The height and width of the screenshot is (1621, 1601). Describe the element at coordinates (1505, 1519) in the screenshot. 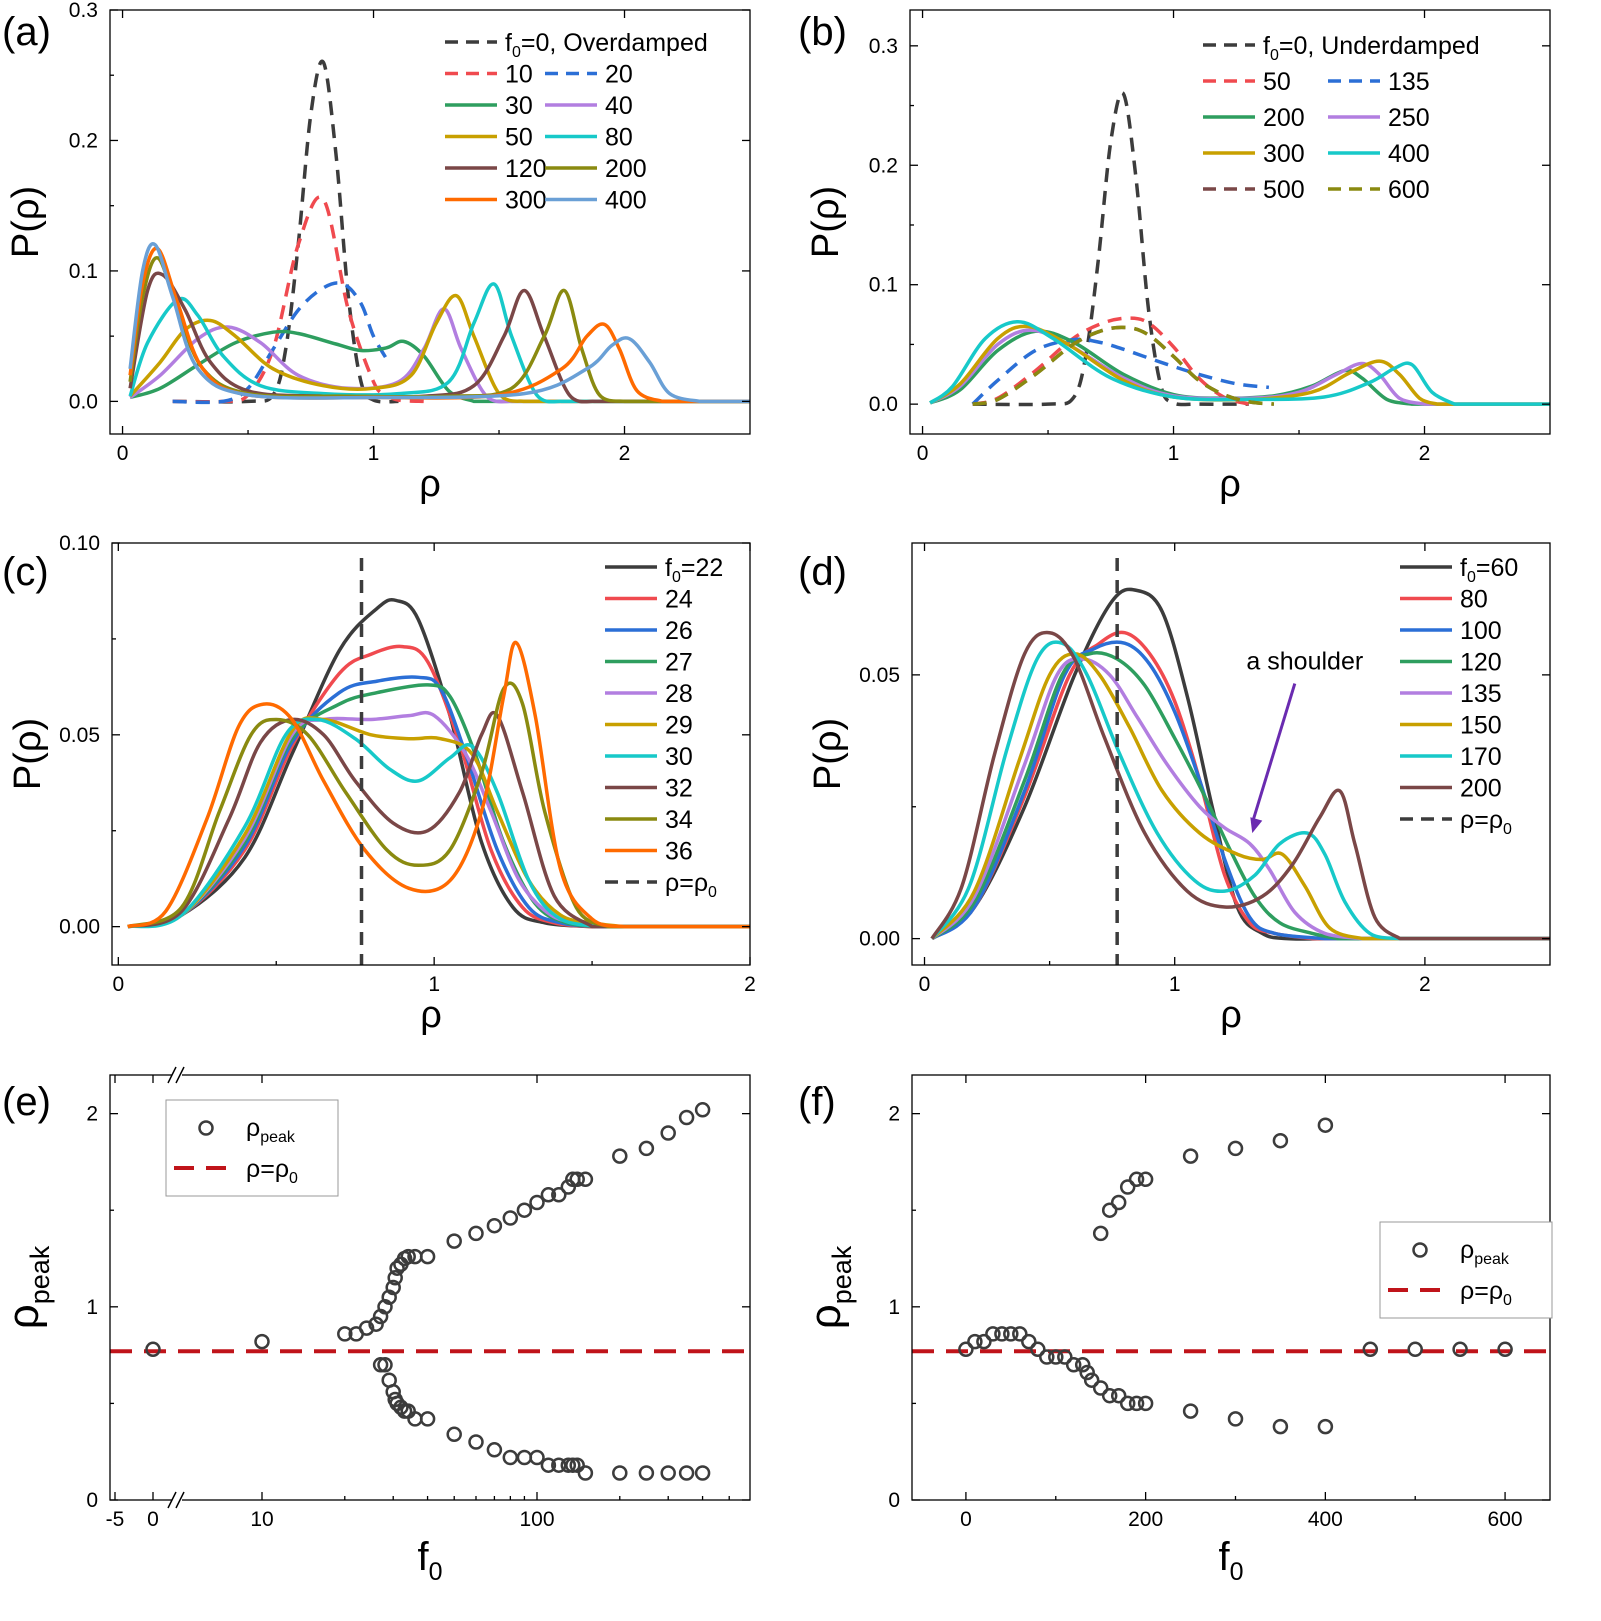

I see `x-tick-label: 600` at that location.